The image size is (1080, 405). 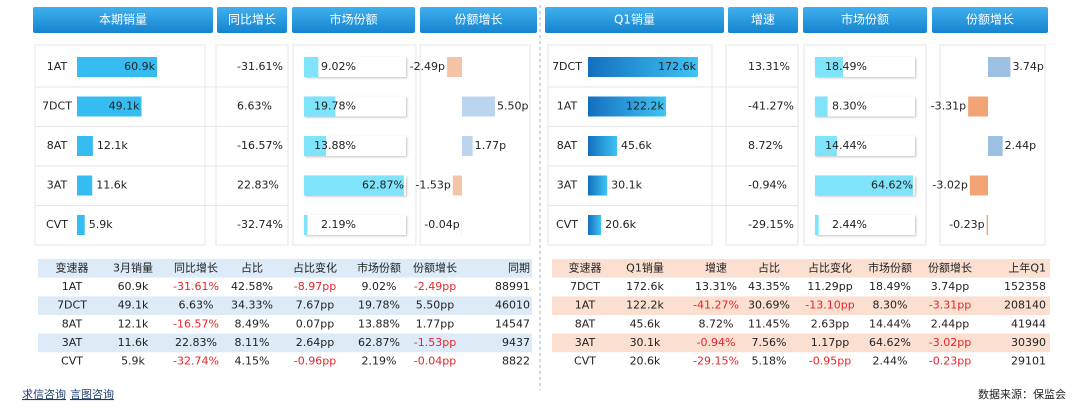 I want to click on table-cell: -41.27%, so click(x=716, y=305).